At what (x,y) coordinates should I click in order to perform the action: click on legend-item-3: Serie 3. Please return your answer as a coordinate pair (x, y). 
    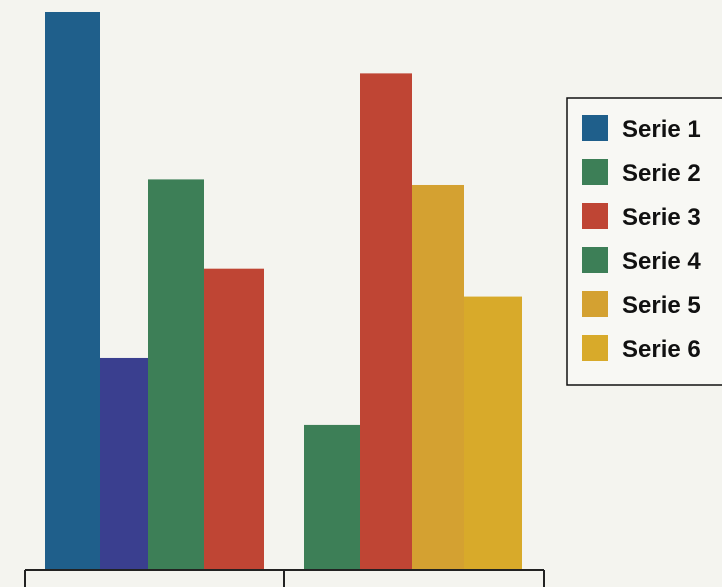
    Looking at the image, I should click on (641, 217).